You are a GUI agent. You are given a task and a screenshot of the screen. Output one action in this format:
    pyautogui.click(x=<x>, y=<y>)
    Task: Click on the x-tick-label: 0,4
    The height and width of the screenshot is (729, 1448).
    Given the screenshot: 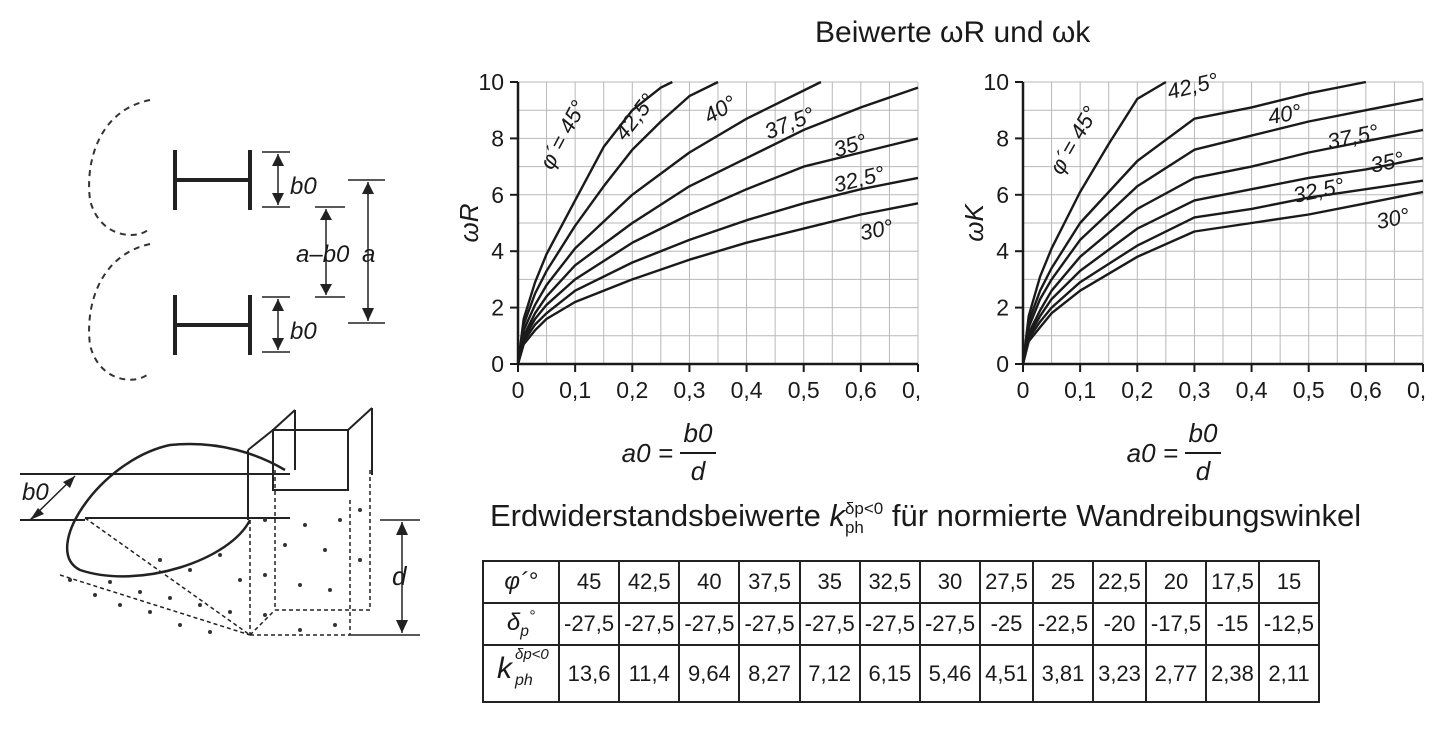 What is the action you would take?
    pyautogui.click(x=747, y=390)
    